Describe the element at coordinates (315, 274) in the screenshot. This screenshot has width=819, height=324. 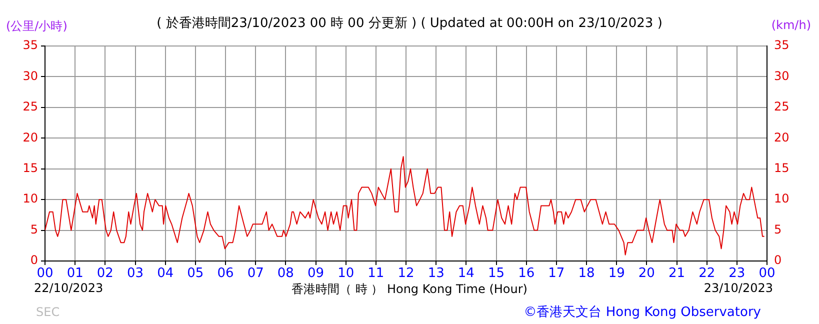
I see `x-tick-label: 09` at that location.